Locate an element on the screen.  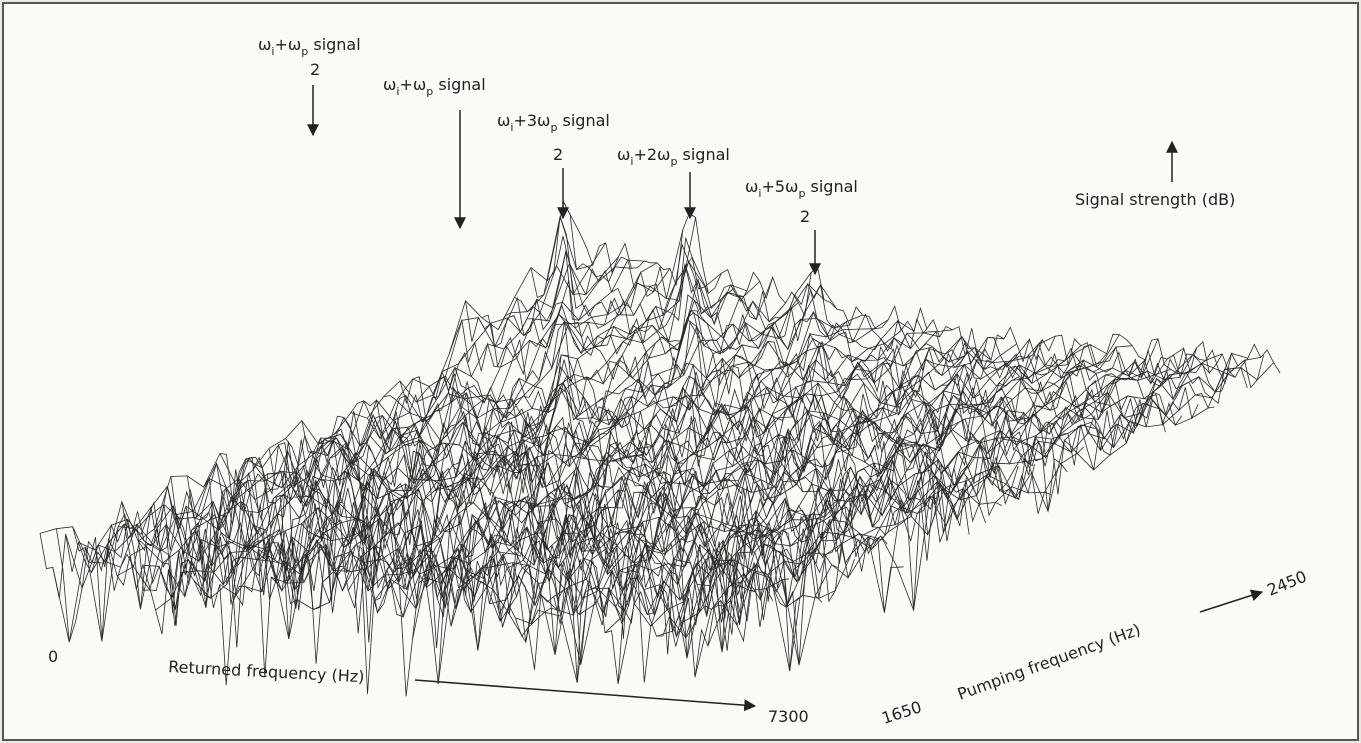
annotation-part: +3ω is located at coordinates (531, 120).